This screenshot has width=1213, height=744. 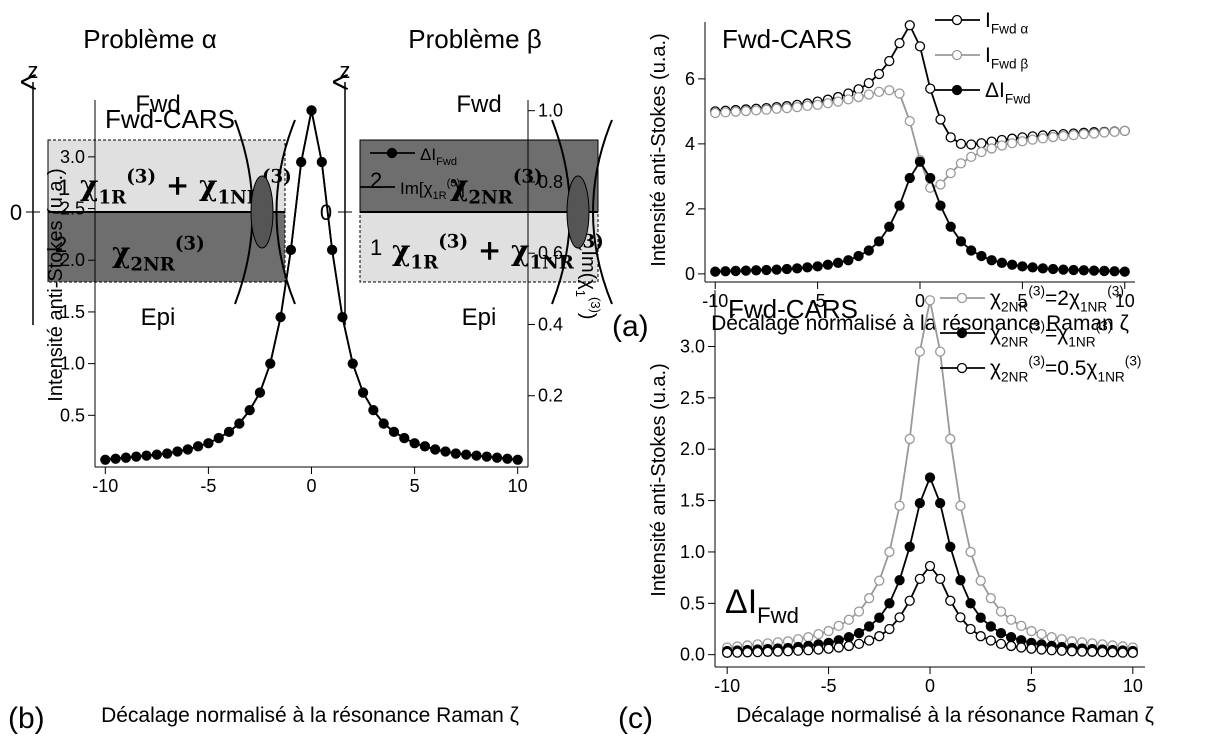 What do you see at coordinates (26, 718) in the screenshot?
I see `panel-label: (b)` at bounding box center [26, 718].